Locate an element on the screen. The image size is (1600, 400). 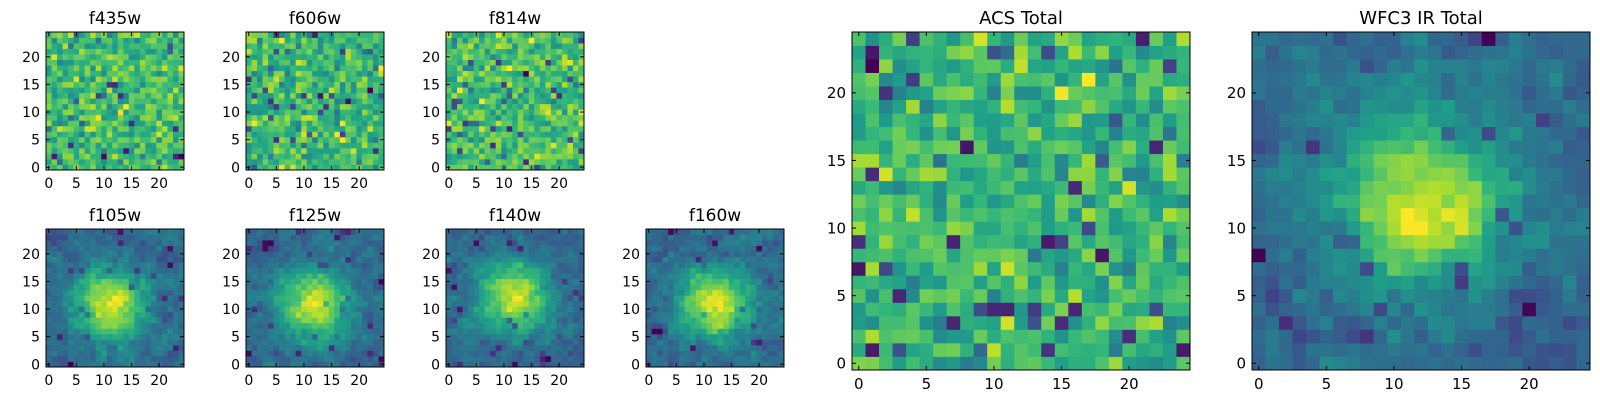
x-tick-label: 15 is located at coordinates (132, 184).